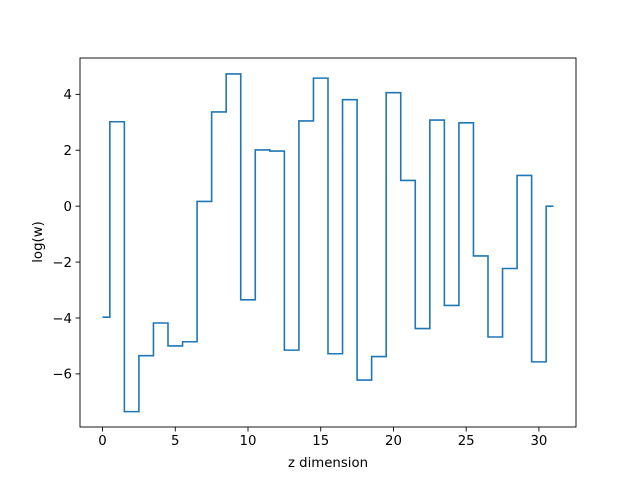 Image resolution: width=640 pixels, height=484 pixels. I want to click on x-tick-label: 10, so click(248, 441).